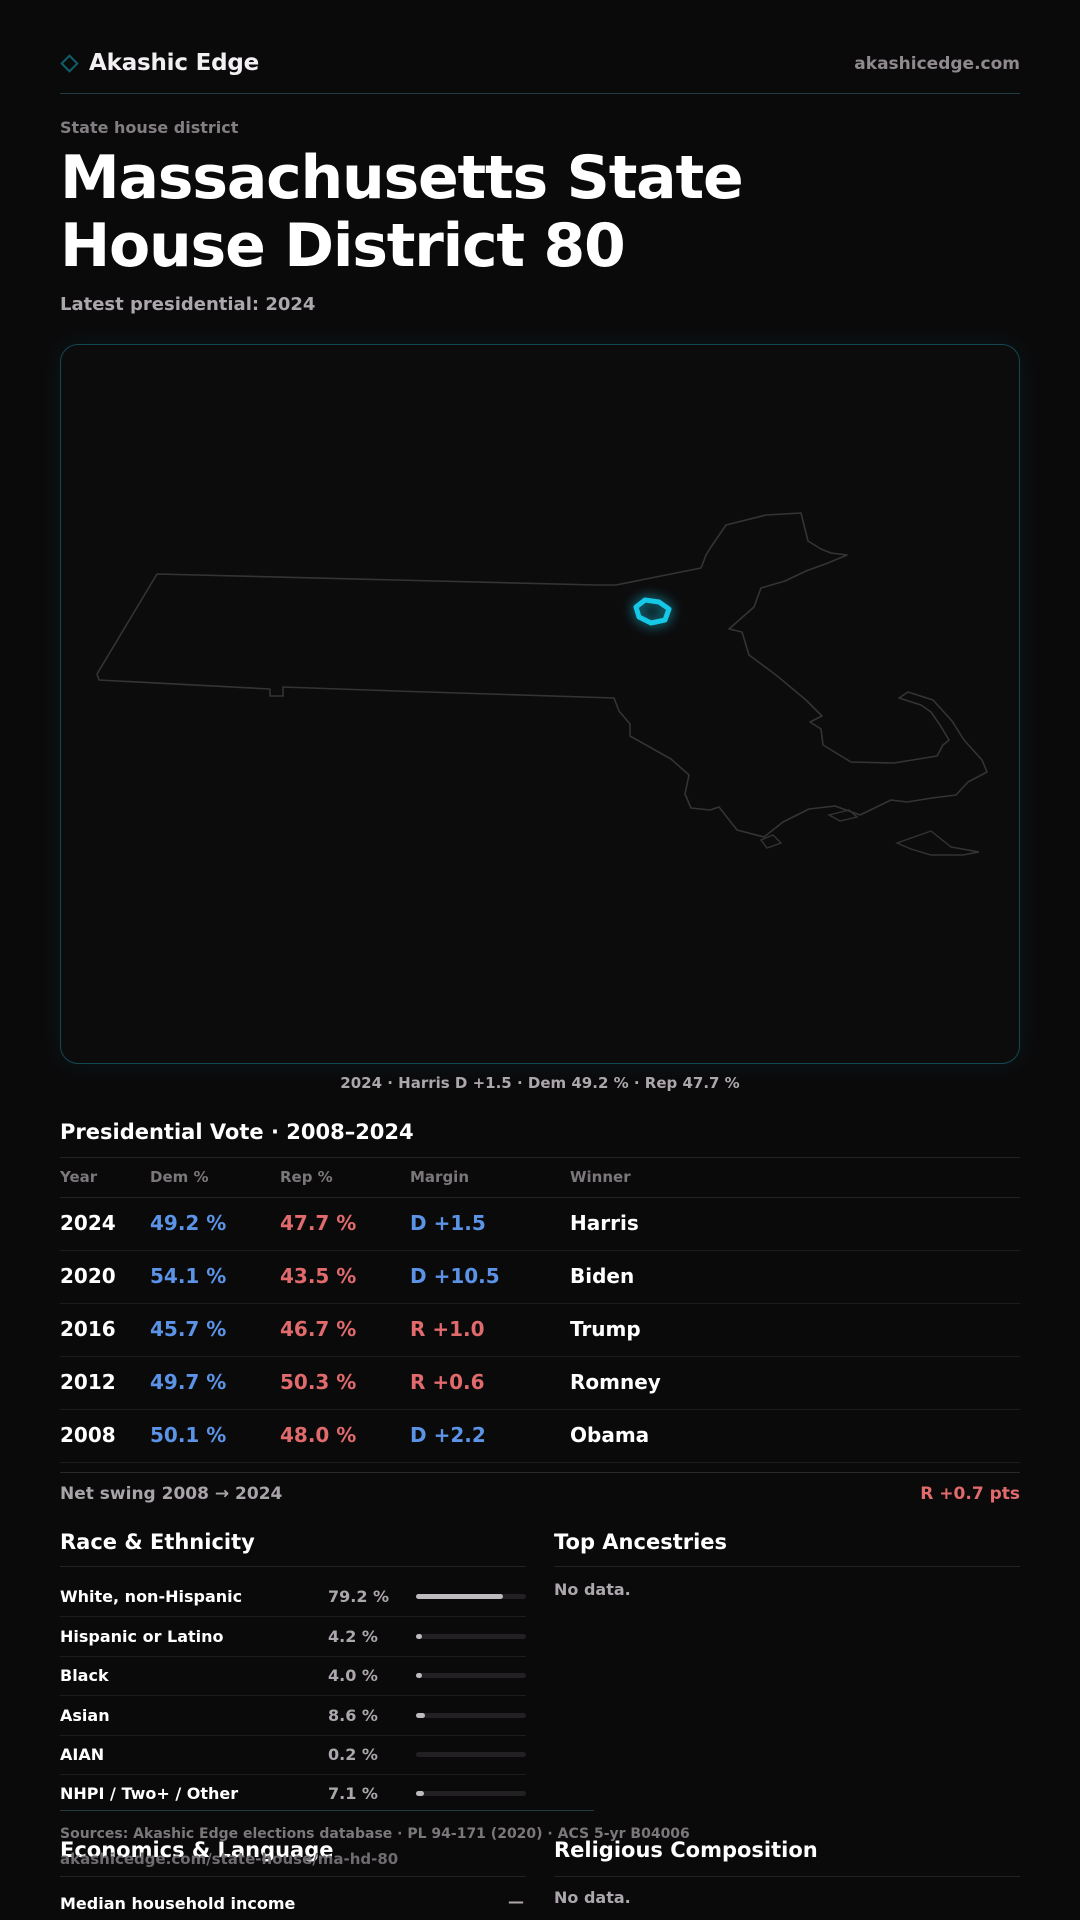 This screenshot has width=1080, height=1920. I want to click on list-item: White, non-Hispanic 79.2 %, so click(293, 1597).